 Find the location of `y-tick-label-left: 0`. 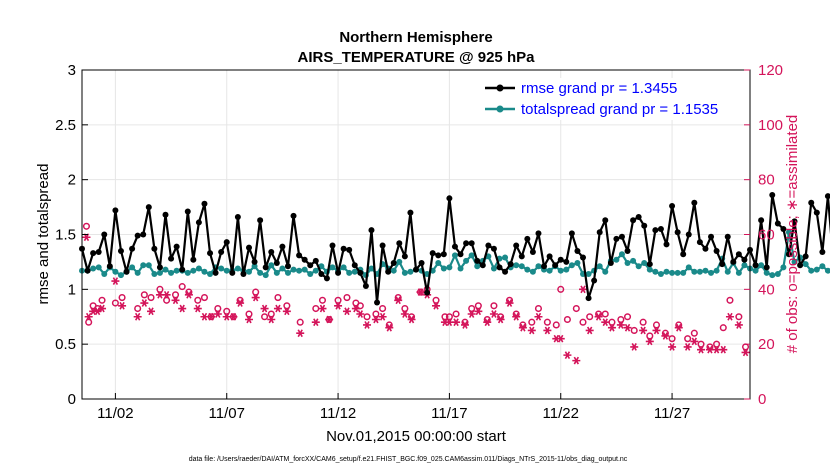

y-tick-label-left: 0 is located at coordinates (72, 399).